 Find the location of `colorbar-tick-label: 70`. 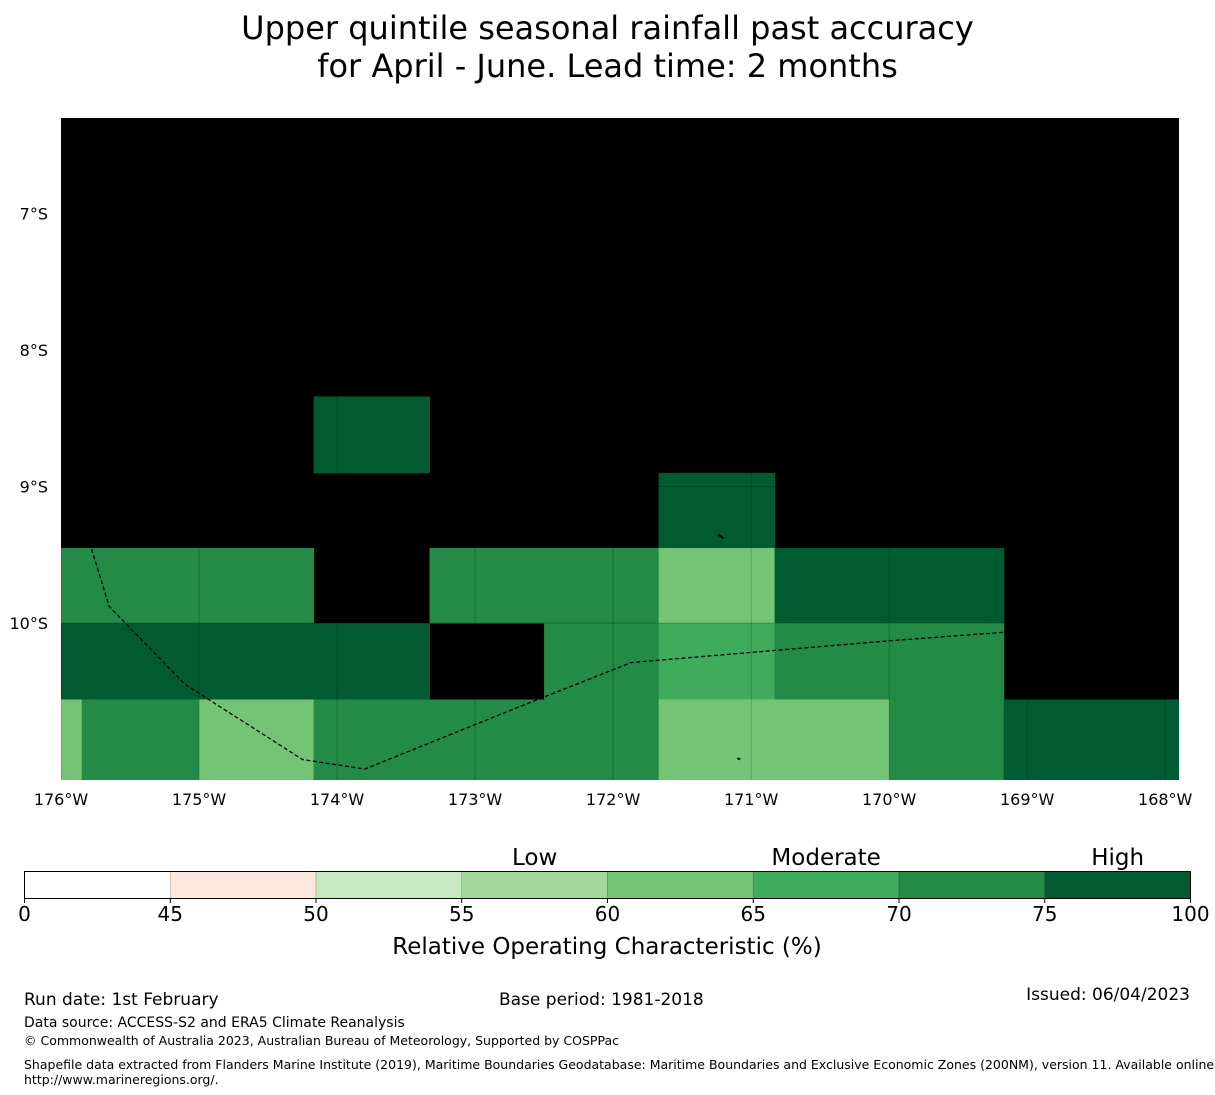

colorbar-tick-label: 70 is located at coordinates (898, 914).